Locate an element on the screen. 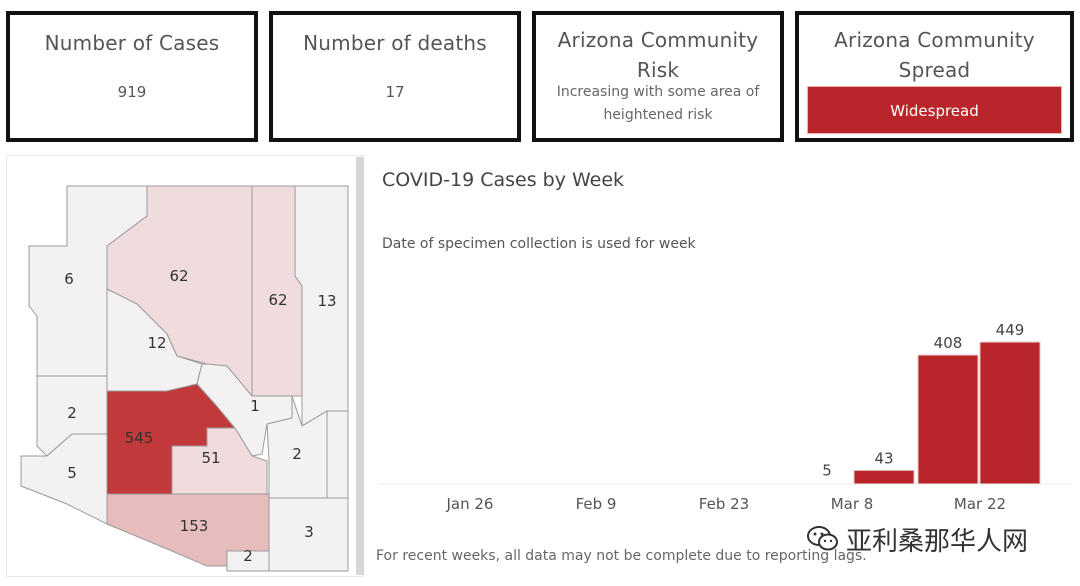 The image size is (1080, 586). chart-title: COVID-19 Cases by Week is located at coordinates (503, 180).